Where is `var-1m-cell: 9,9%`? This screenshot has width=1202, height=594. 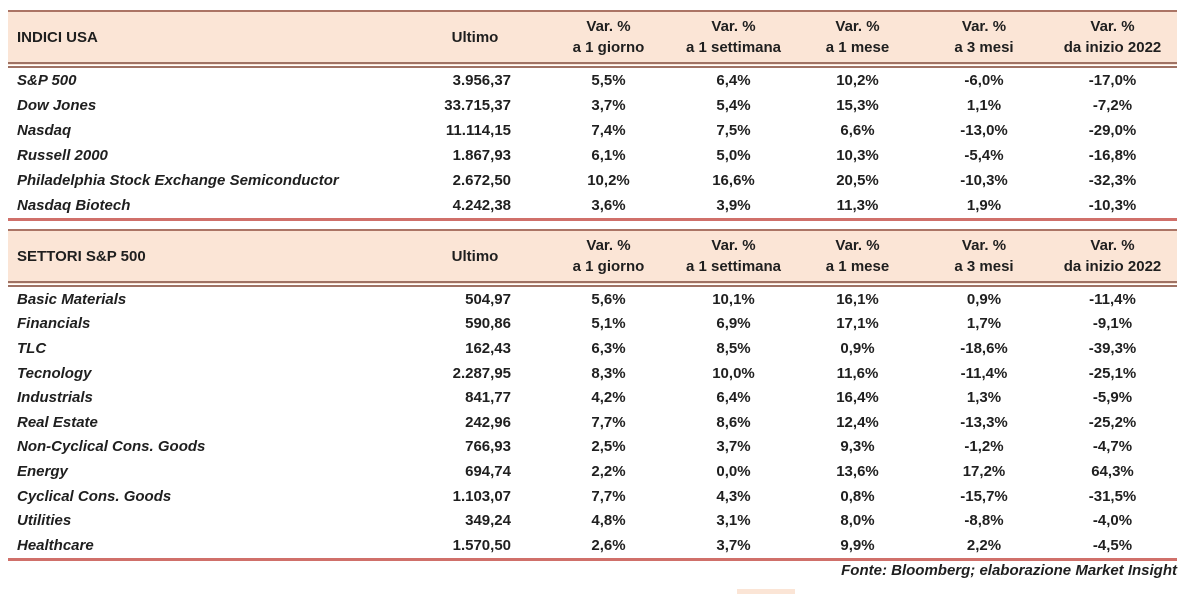
var-1m-cell: 9,9% is located at coordinates (857, 545).